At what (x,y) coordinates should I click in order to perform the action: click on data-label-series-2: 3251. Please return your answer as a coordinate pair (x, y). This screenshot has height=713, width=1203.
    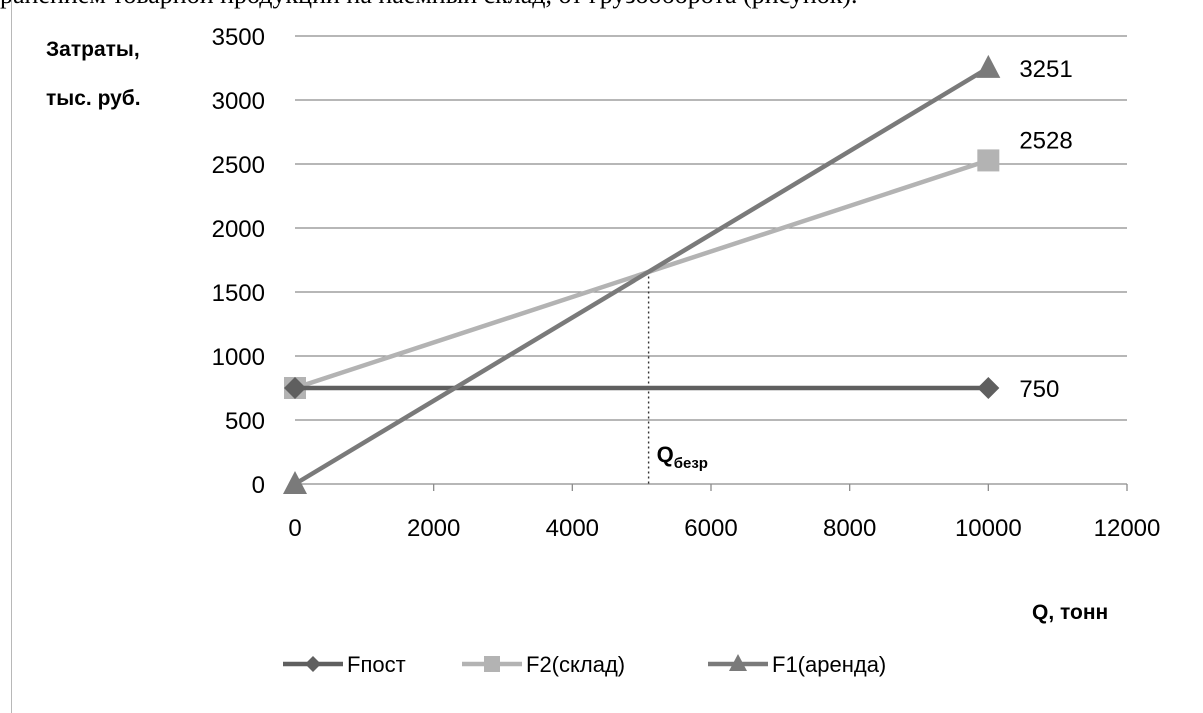
    Looking at the image, I should click on (1045, 69).